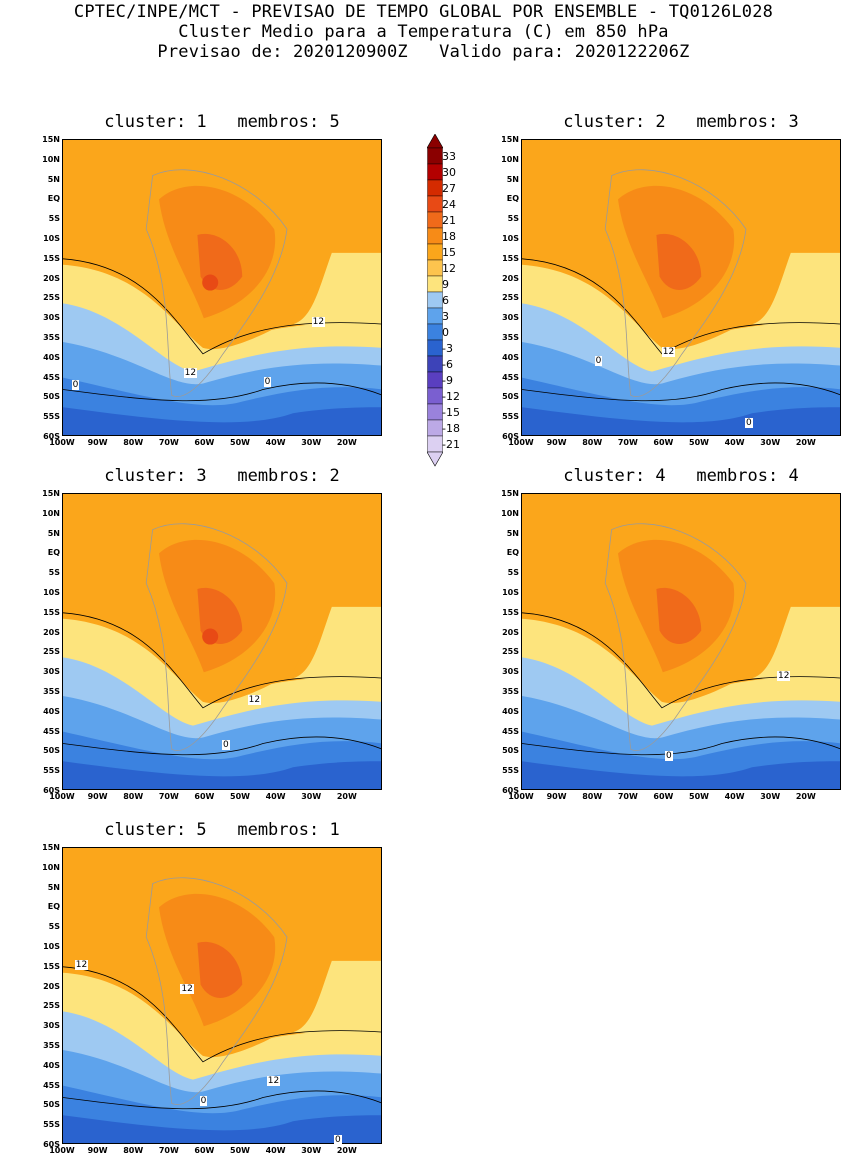 The width and height of the screenshot is (847, 1157). I want to click on longitude-label: 90W, so click(97, 796).